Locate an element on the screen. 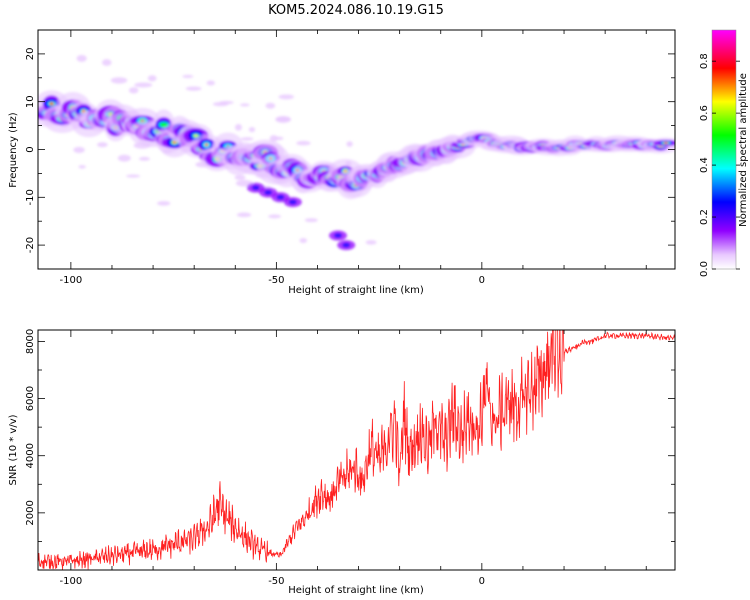 Image resolution: width=750 pixels, height=600 pixels. snr-y-tick-label: 6000 is located at coordinates (30, 398).